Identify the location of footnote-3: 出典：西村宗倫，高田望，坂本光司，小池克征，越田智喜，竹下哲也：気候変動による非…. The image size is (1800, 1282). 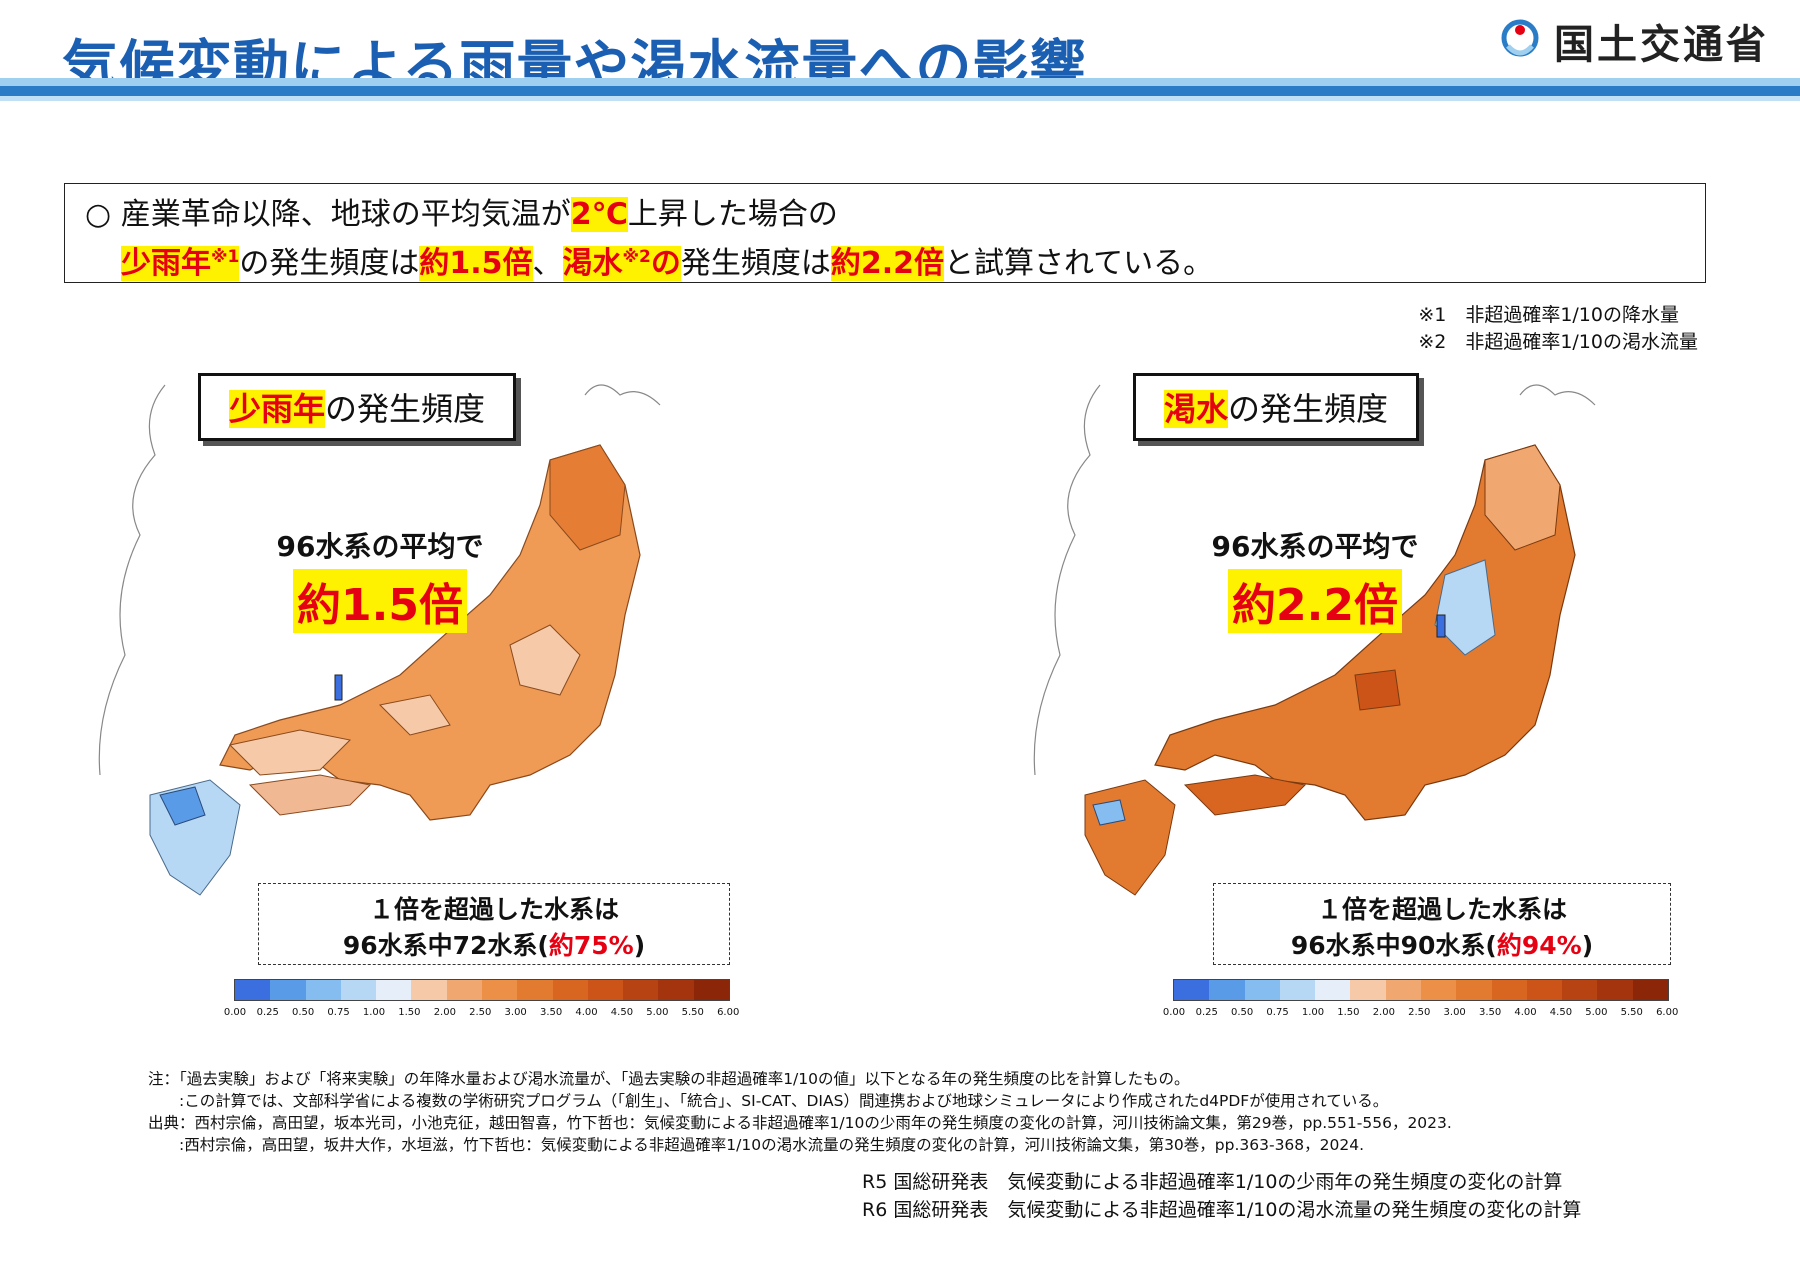
(800, 1123).